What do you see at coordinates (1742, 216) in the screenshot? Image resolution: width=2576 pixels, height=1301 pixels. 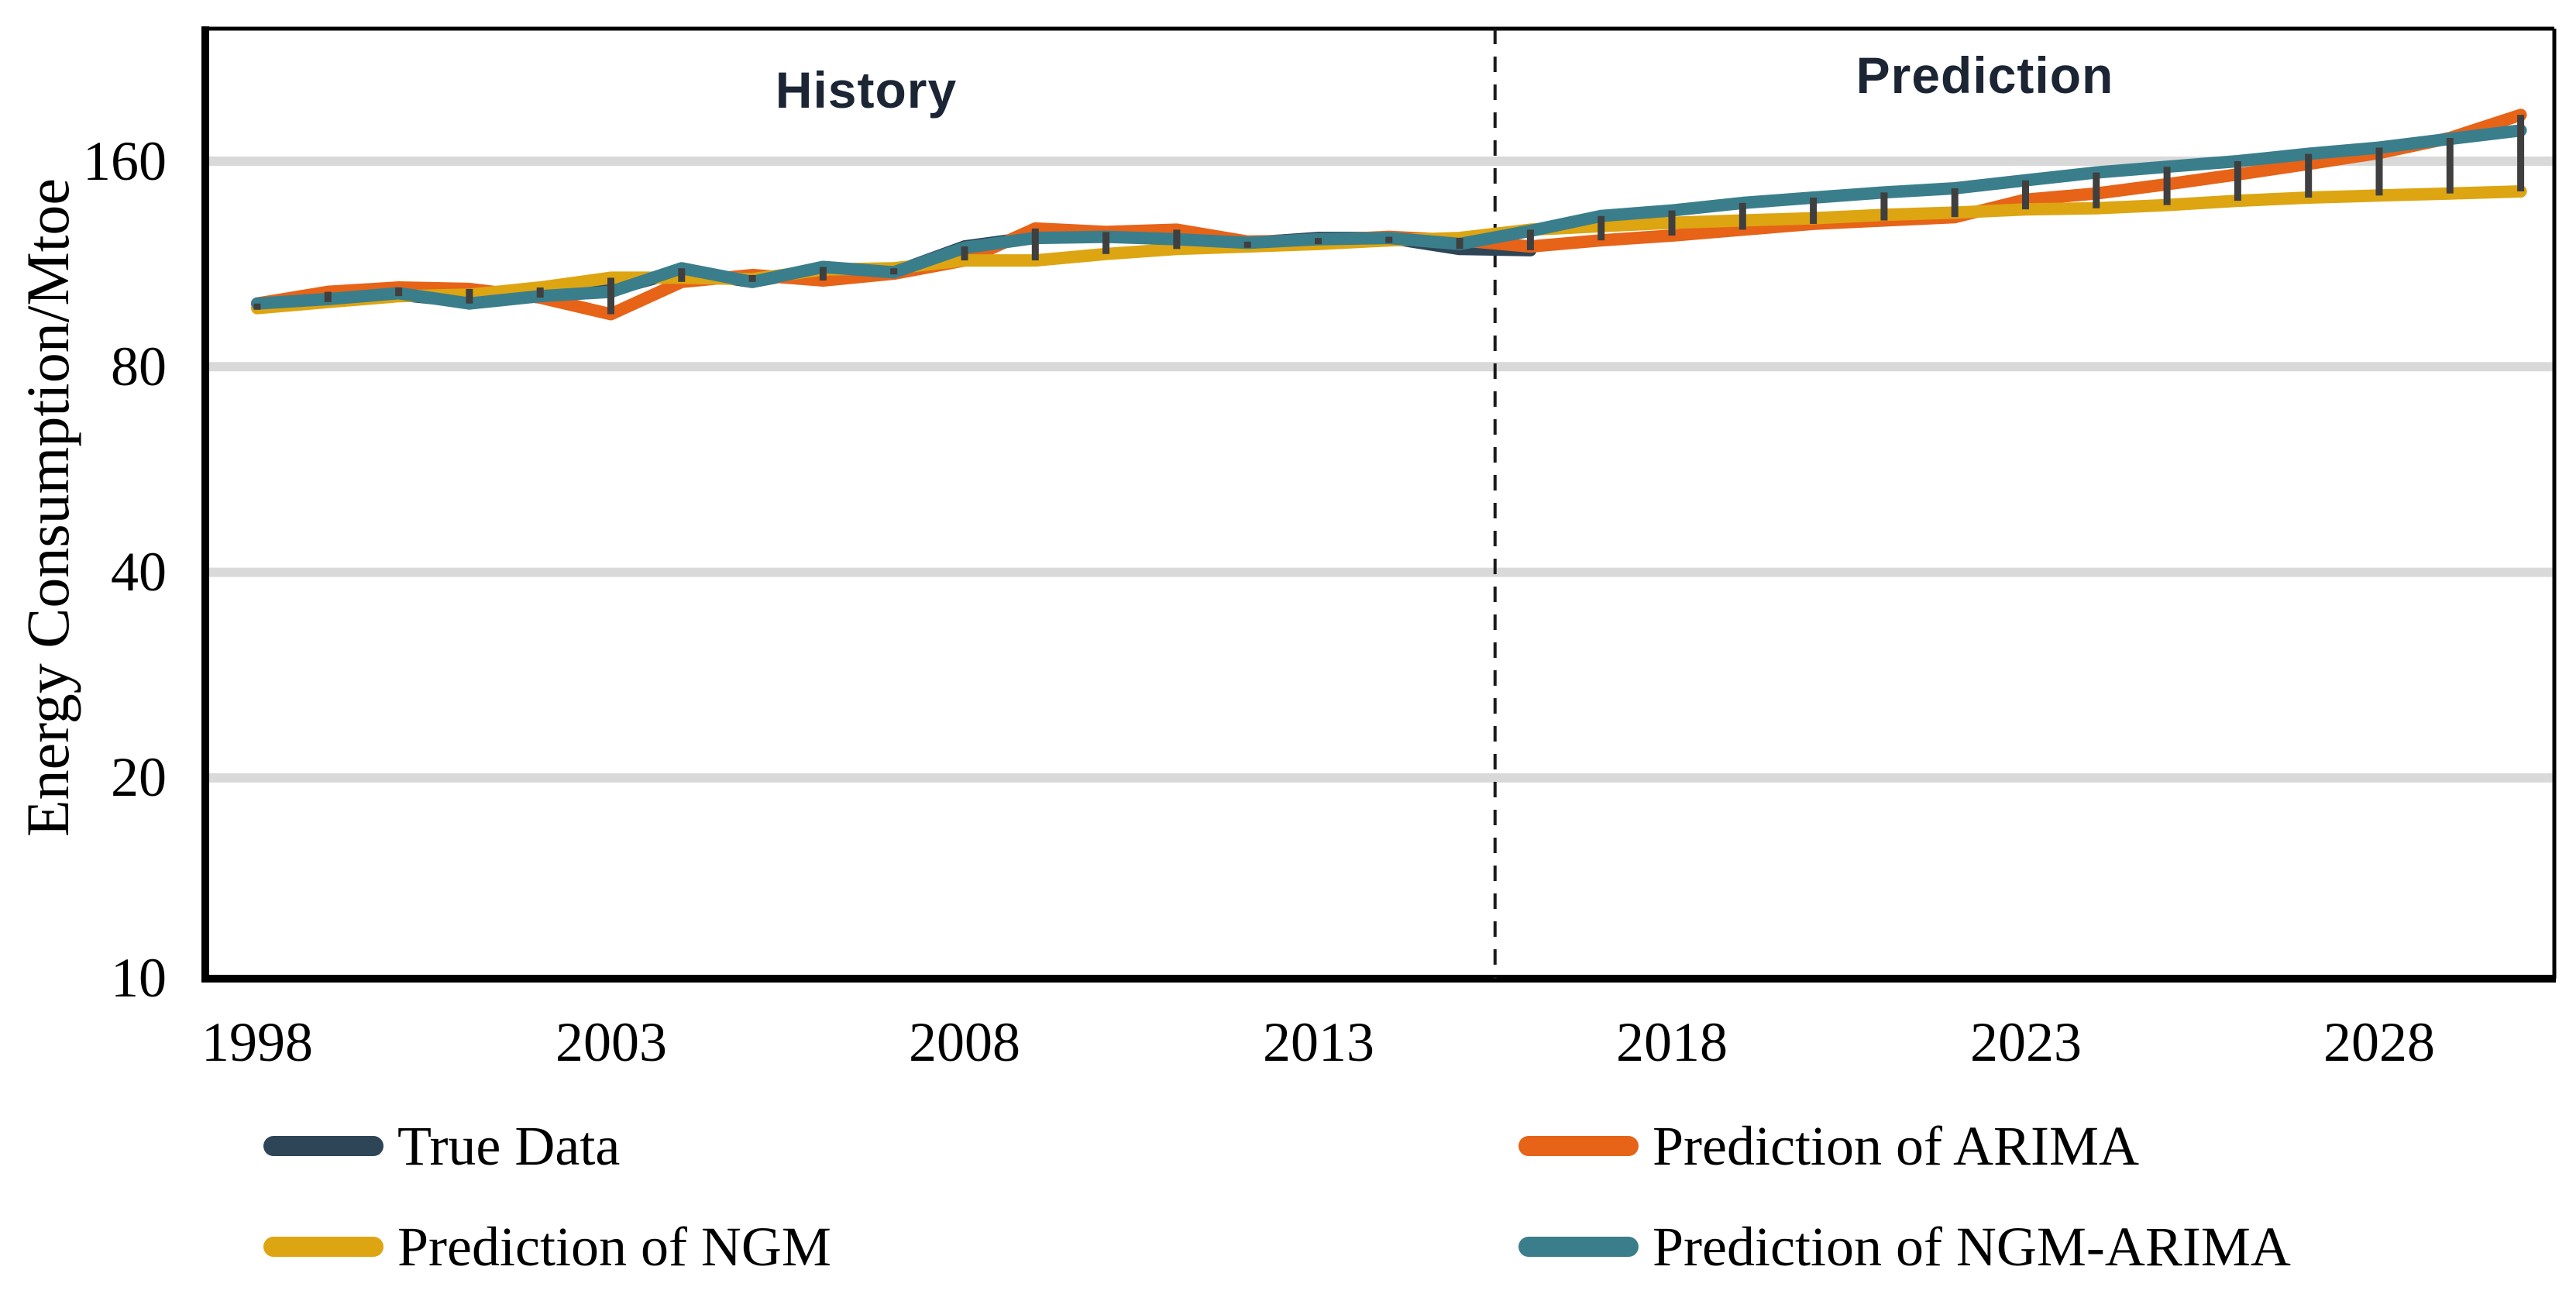 I see `range-bar-2019` at bounding box center [1742, 216].